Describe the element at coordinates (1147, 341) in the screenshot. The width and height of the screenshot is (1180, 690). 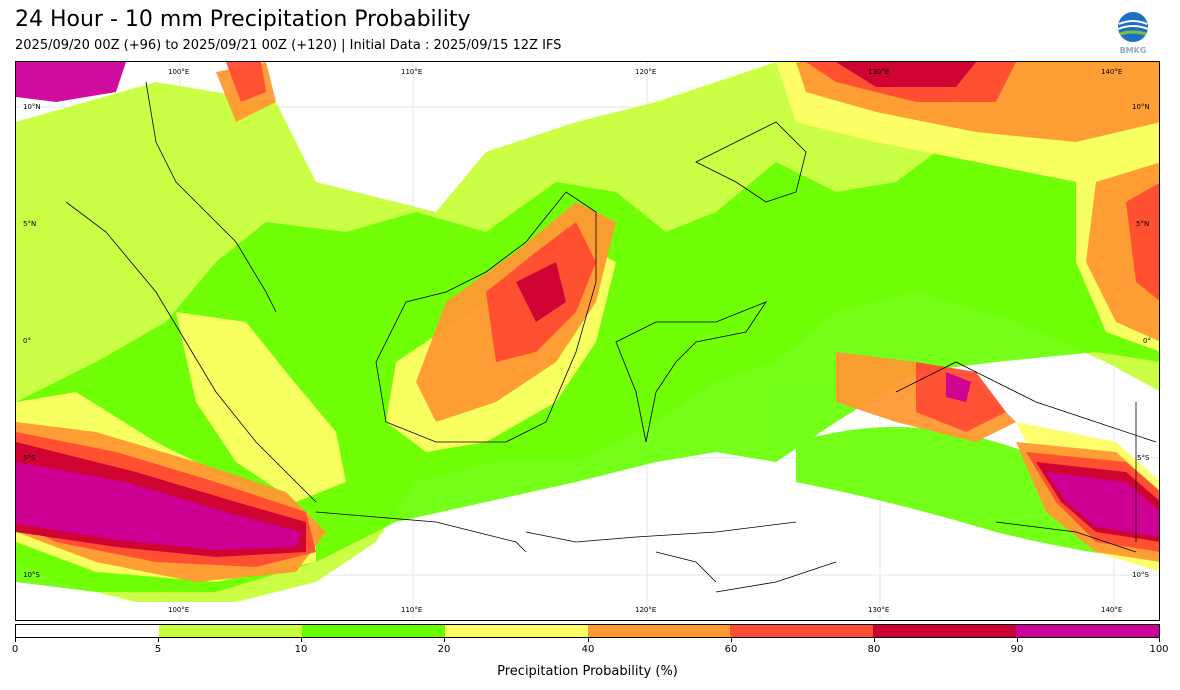
I see `lat-label-right: 0°` at that location.